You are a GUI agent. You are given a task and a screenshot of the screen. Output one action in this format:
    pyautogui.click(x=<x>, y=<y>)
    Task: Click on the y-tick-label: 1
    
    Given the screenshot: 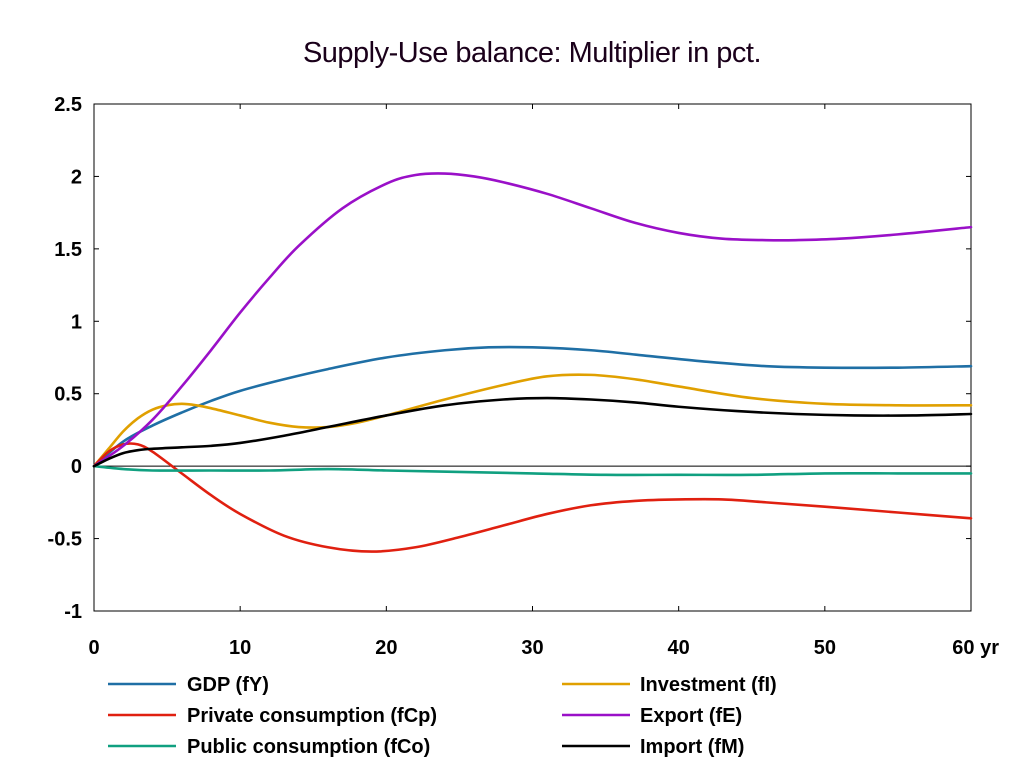 What is the action you would take?
    pyautogui.click(x=76, y=322)
    